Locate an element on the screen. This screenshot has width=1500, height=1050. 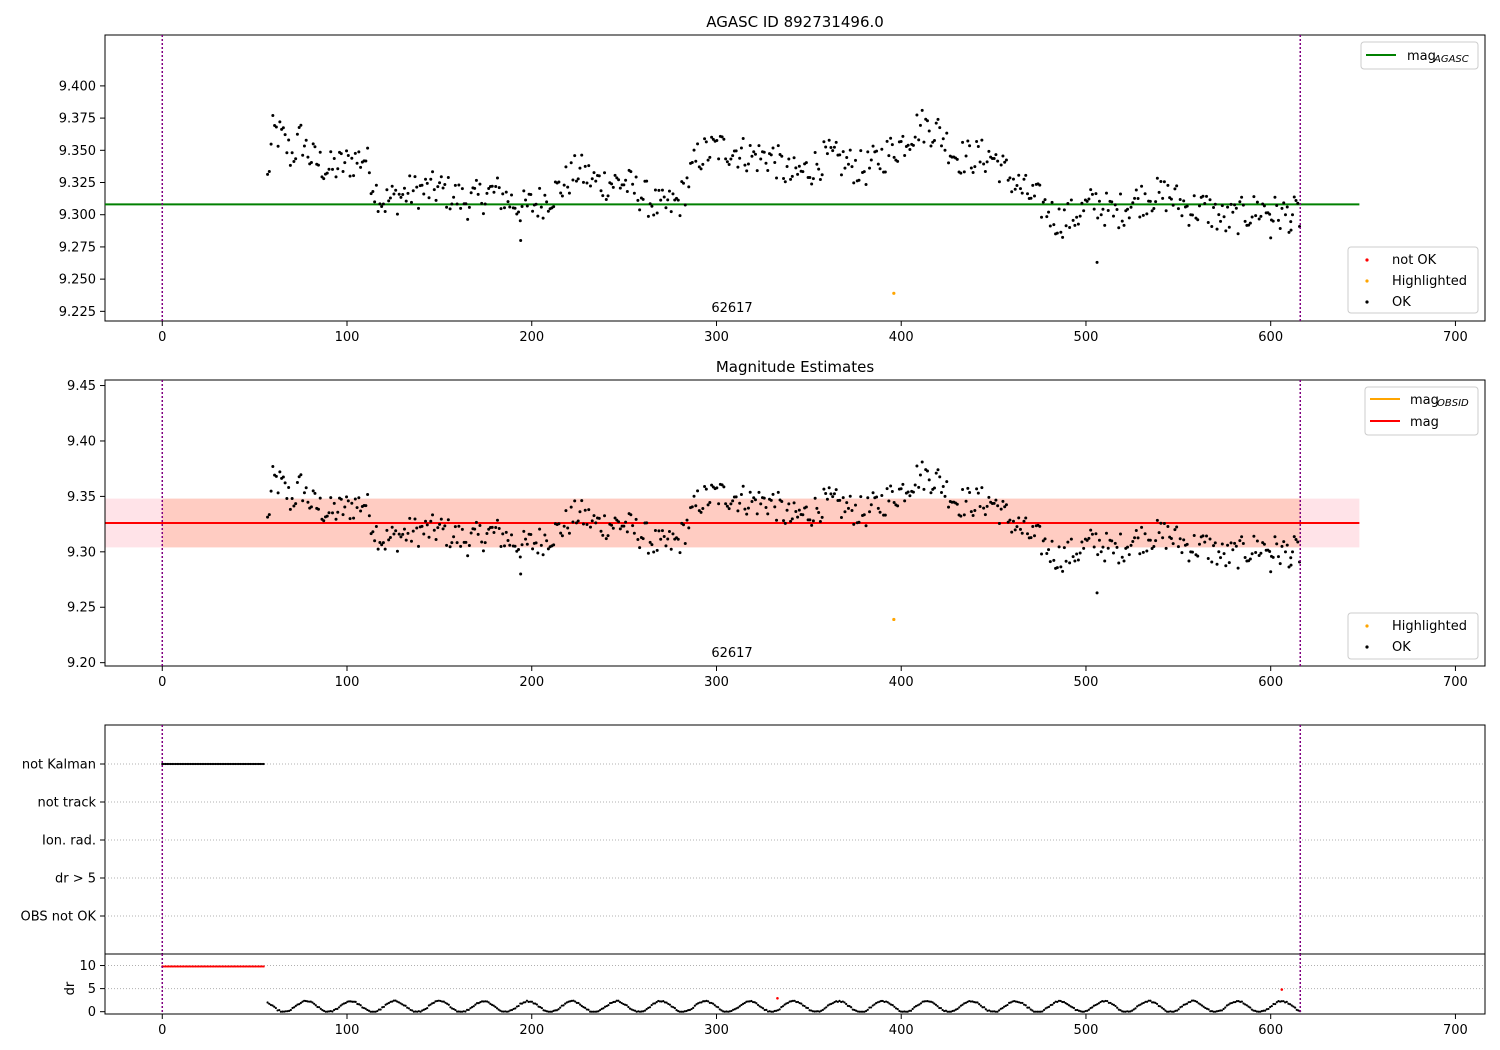
x-tick-label: 600 is located at coordinates (1270, 1030).